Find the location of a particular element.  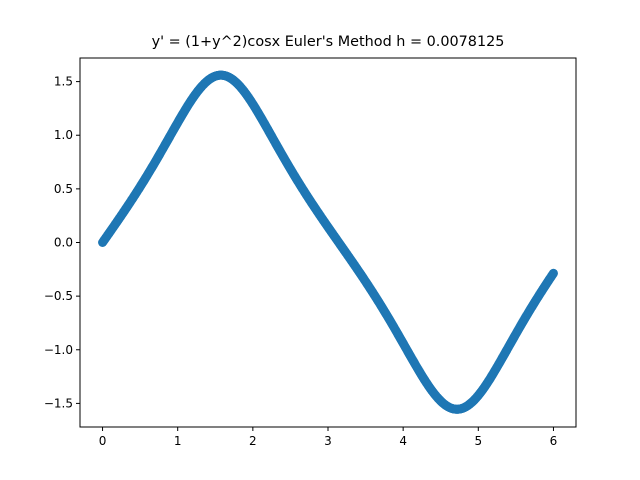

x-tick-label: 2 is located at coordinates (253, 441).